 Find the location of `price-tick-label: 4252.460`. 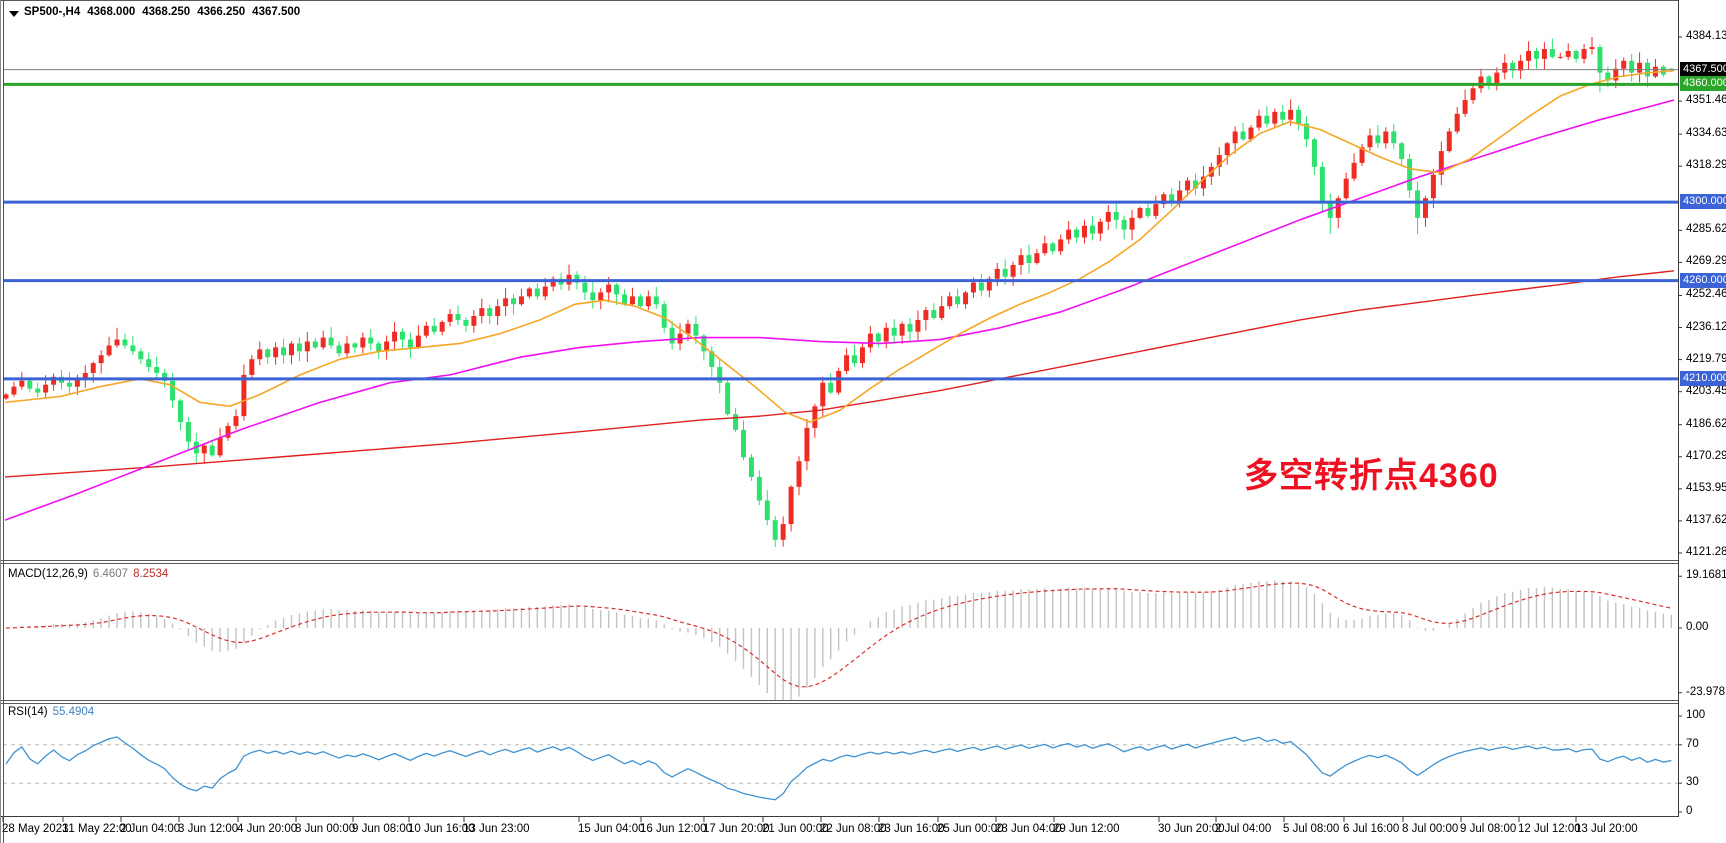

price-tick-label: 4252.460 is located at coordinates (1706, 294).